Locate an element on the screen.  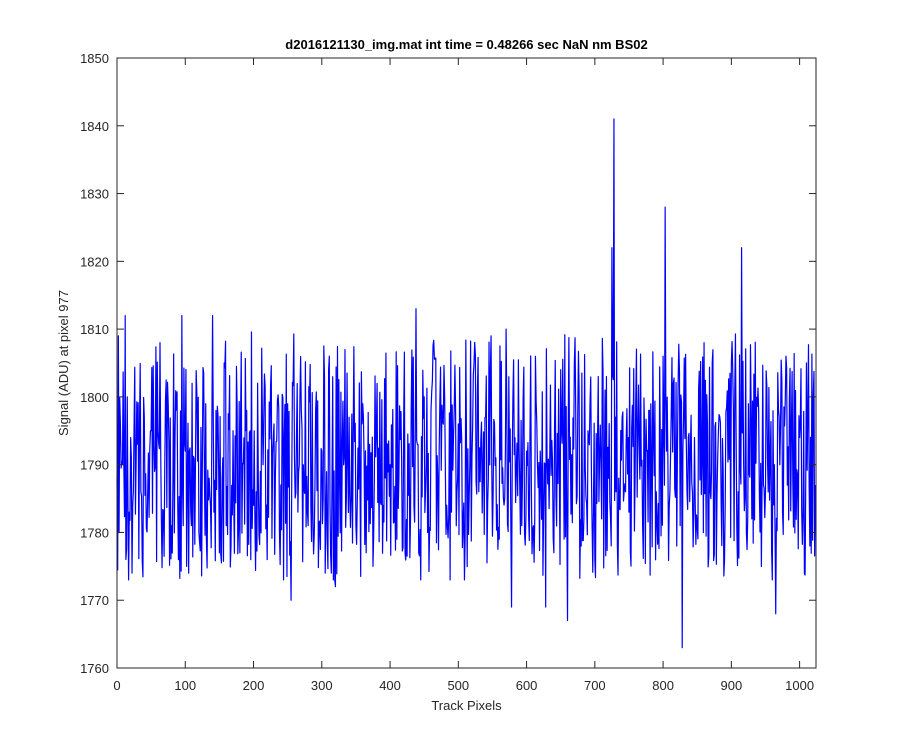
x-tick-label: 700 is located at coordinates (595, 685).